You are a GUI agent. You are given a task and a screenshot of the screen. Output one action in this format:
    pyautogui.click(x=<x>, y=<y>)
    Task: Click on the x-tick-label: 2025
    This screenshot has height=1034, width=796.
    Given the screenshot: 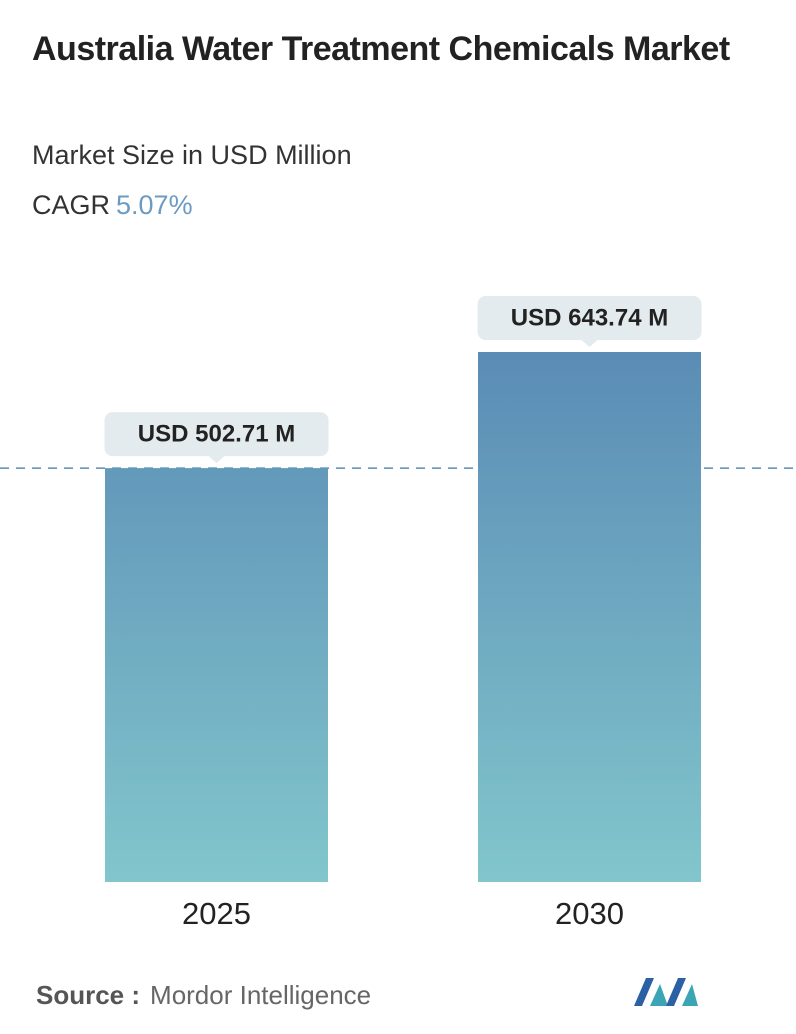 What is the action you would take?
    pyautogui.click(x=216, y=913)
    